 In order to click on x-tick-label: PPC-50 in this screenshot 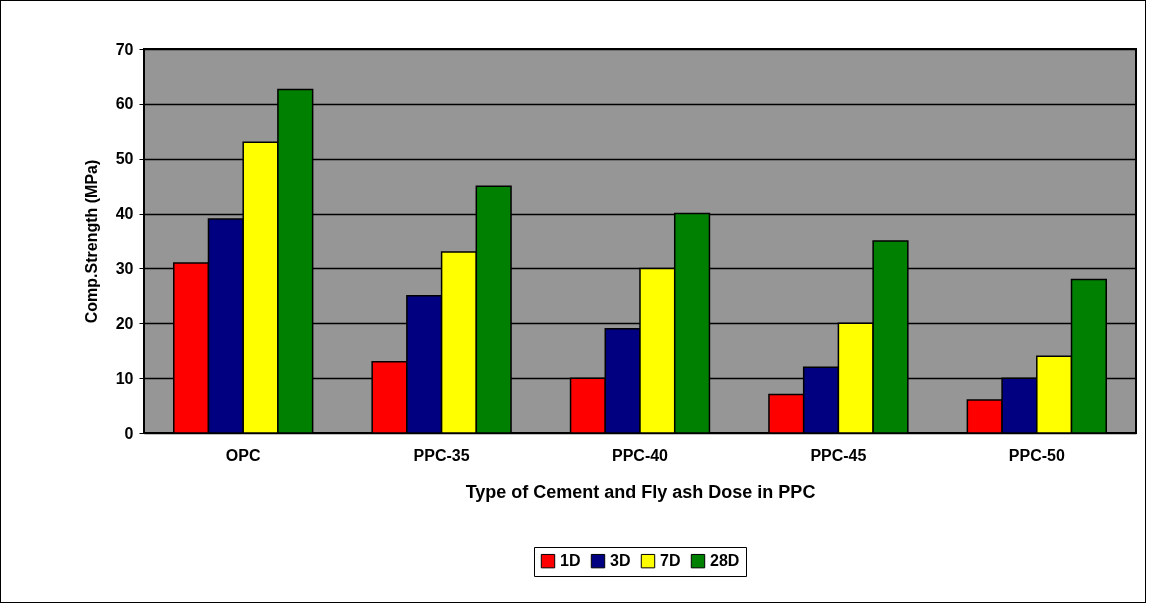, I will do `click(1036, 455)`.